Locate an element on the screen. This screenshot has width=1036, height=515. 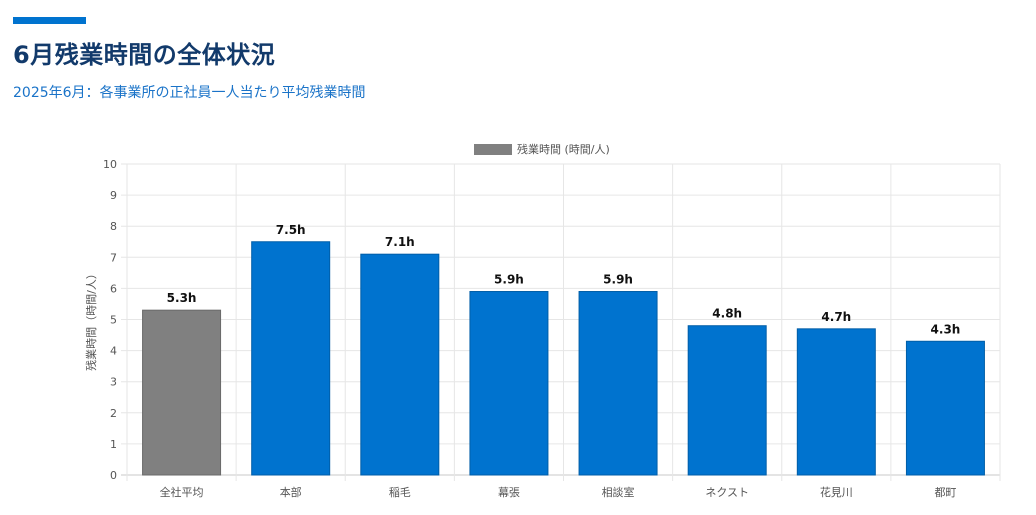
y-tick-label: 10 is located at coordinates (110, 164).